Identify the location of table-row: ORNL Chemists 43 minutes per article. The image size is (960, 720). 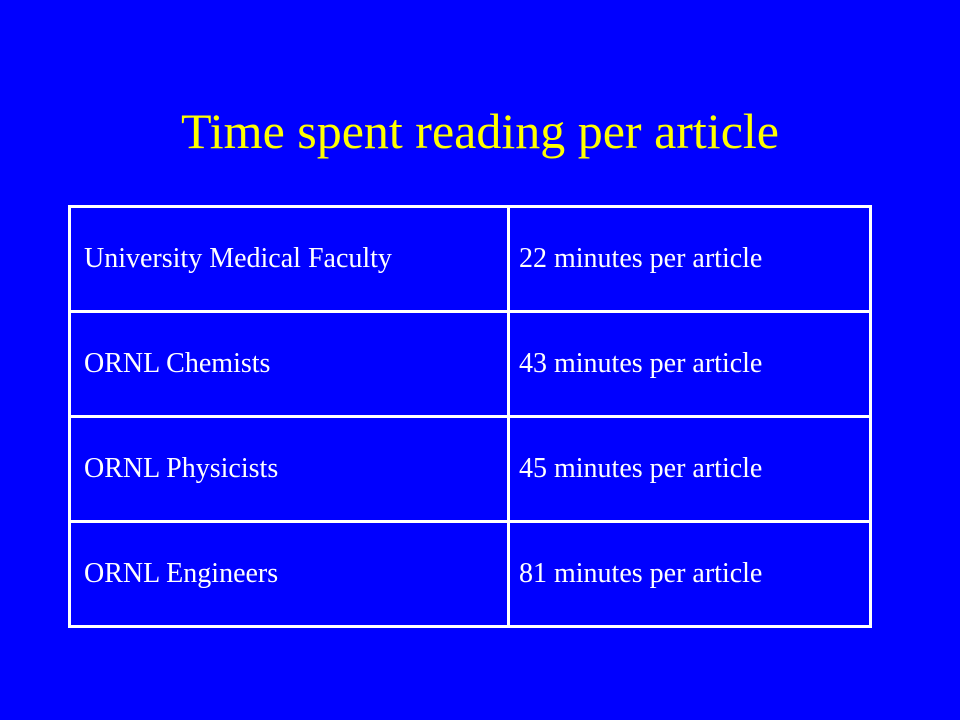
(470, 364).